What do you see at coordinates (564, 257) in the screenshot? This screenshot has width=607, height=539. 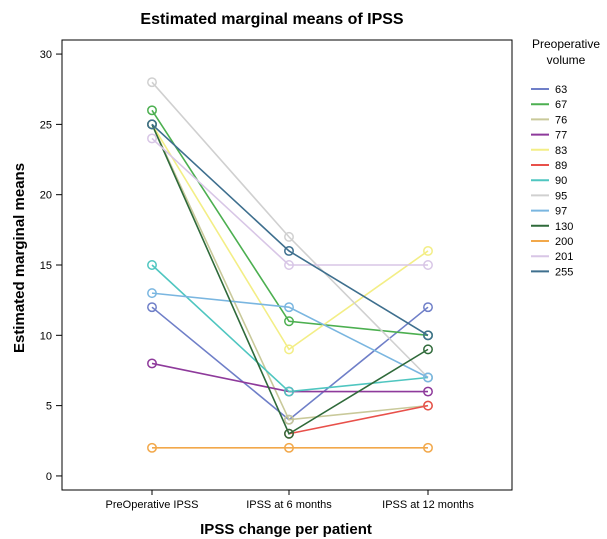 I see `legend-label: 201` at bounding box center [564, 257].